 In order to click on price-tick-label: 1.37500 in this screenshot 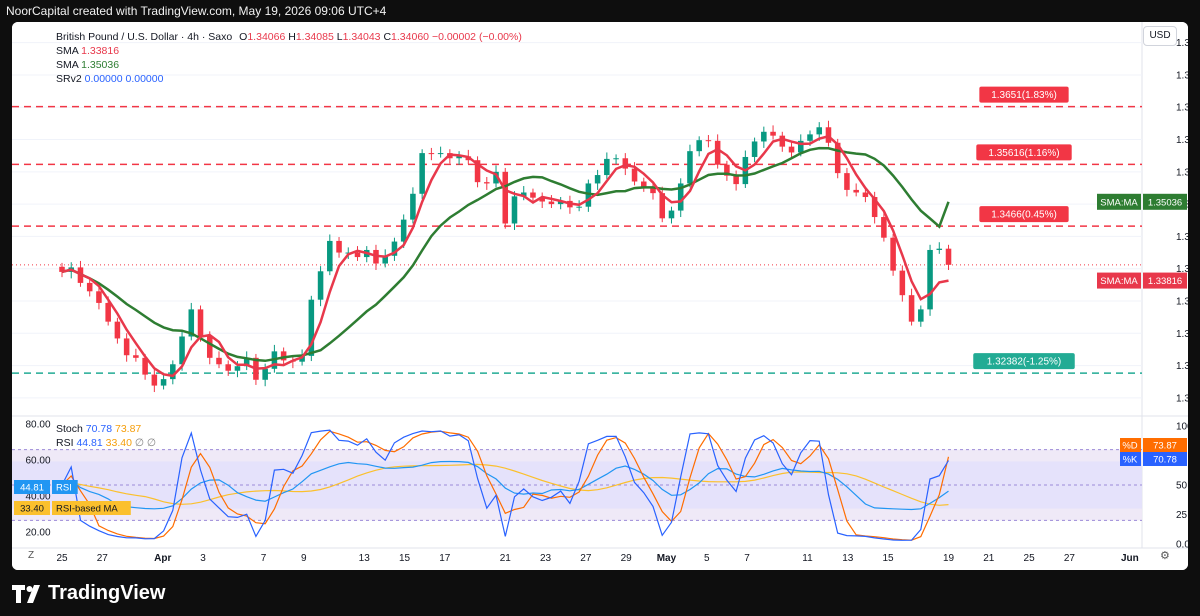, I will do `click(1182, 43)`.